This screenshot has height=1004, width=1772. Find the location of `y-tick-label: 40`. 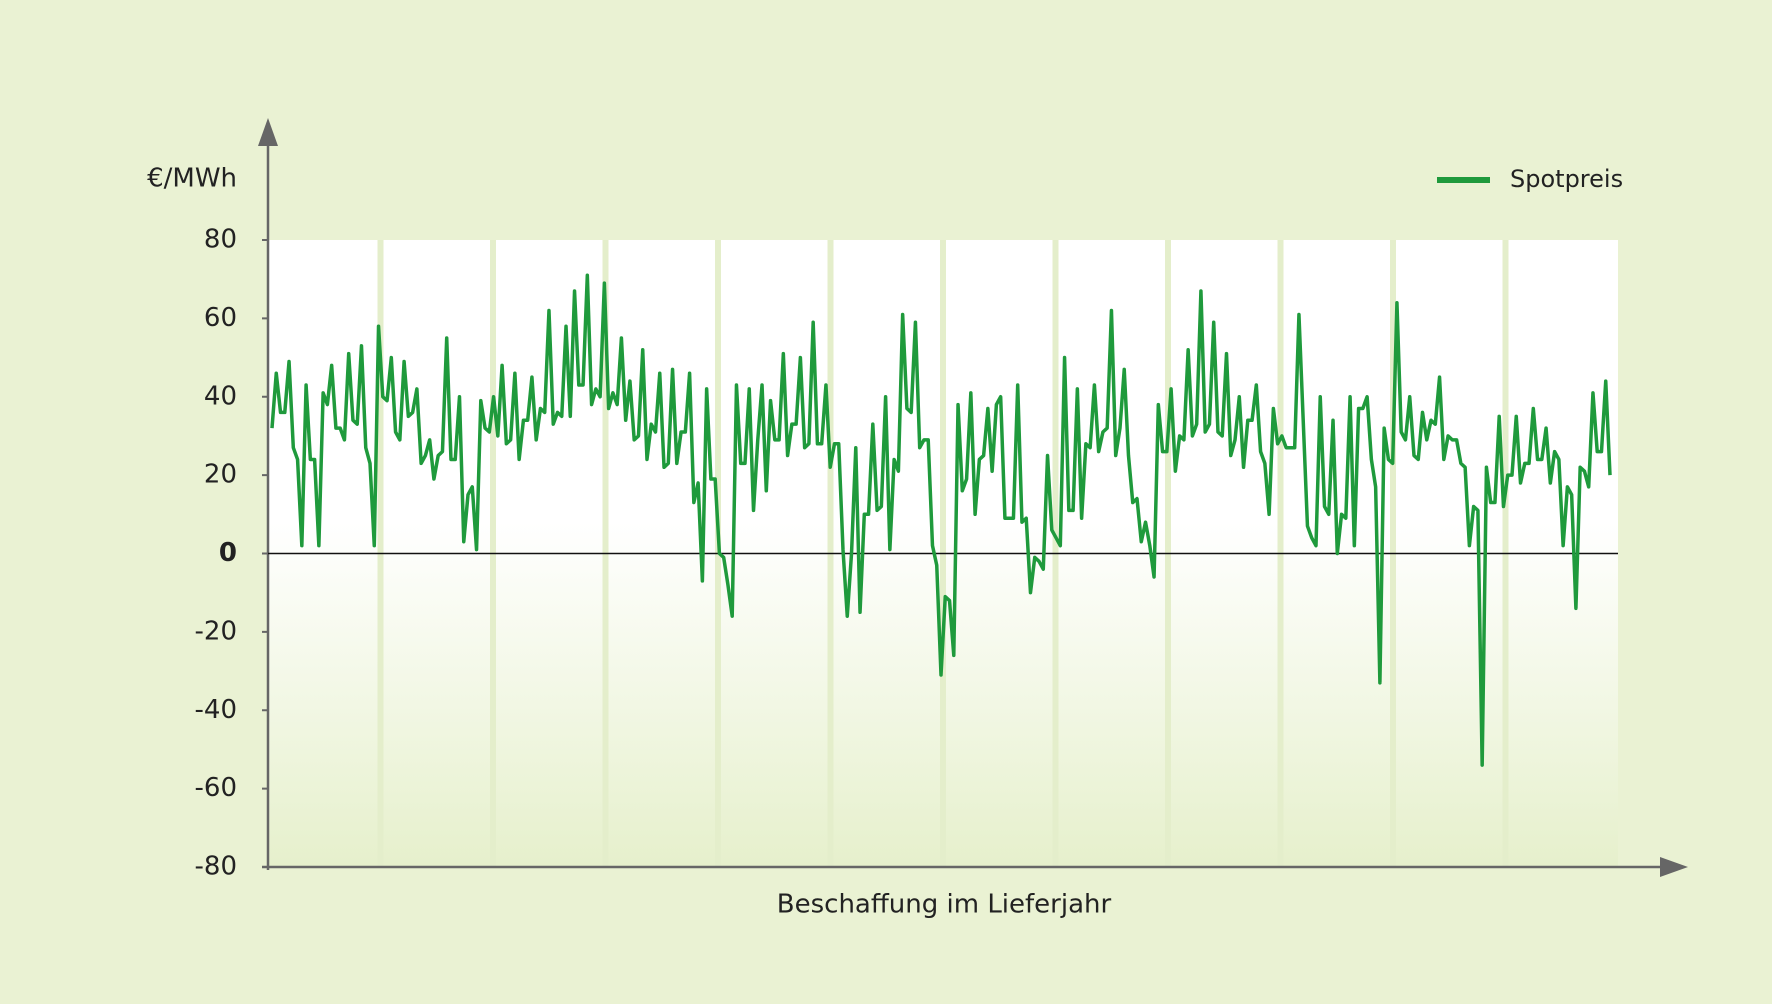

y-tick-label: 40 is located at coordinates (220, 396).